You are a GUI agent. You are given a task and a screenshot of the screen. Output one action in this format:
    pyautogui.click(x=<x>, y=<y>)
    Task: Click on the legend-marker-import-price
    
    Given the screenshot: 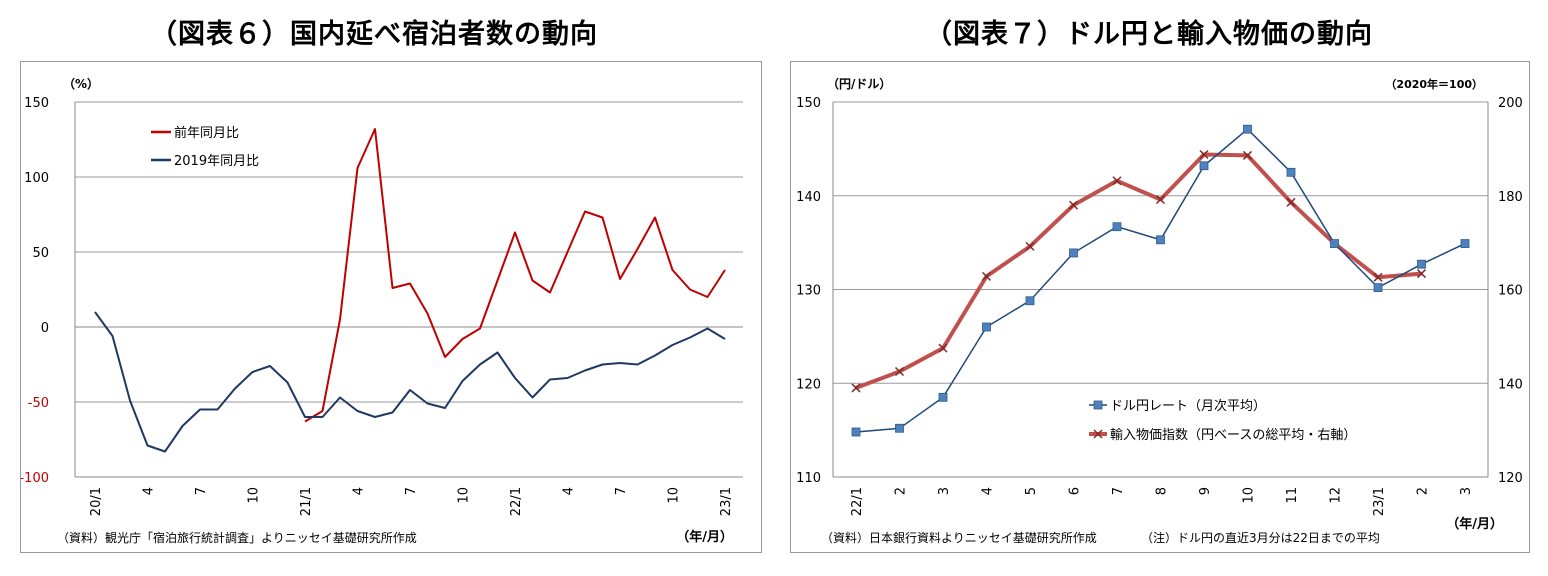 What is the action you would take?
    pyautogui.click(x=1098, y=434)
    